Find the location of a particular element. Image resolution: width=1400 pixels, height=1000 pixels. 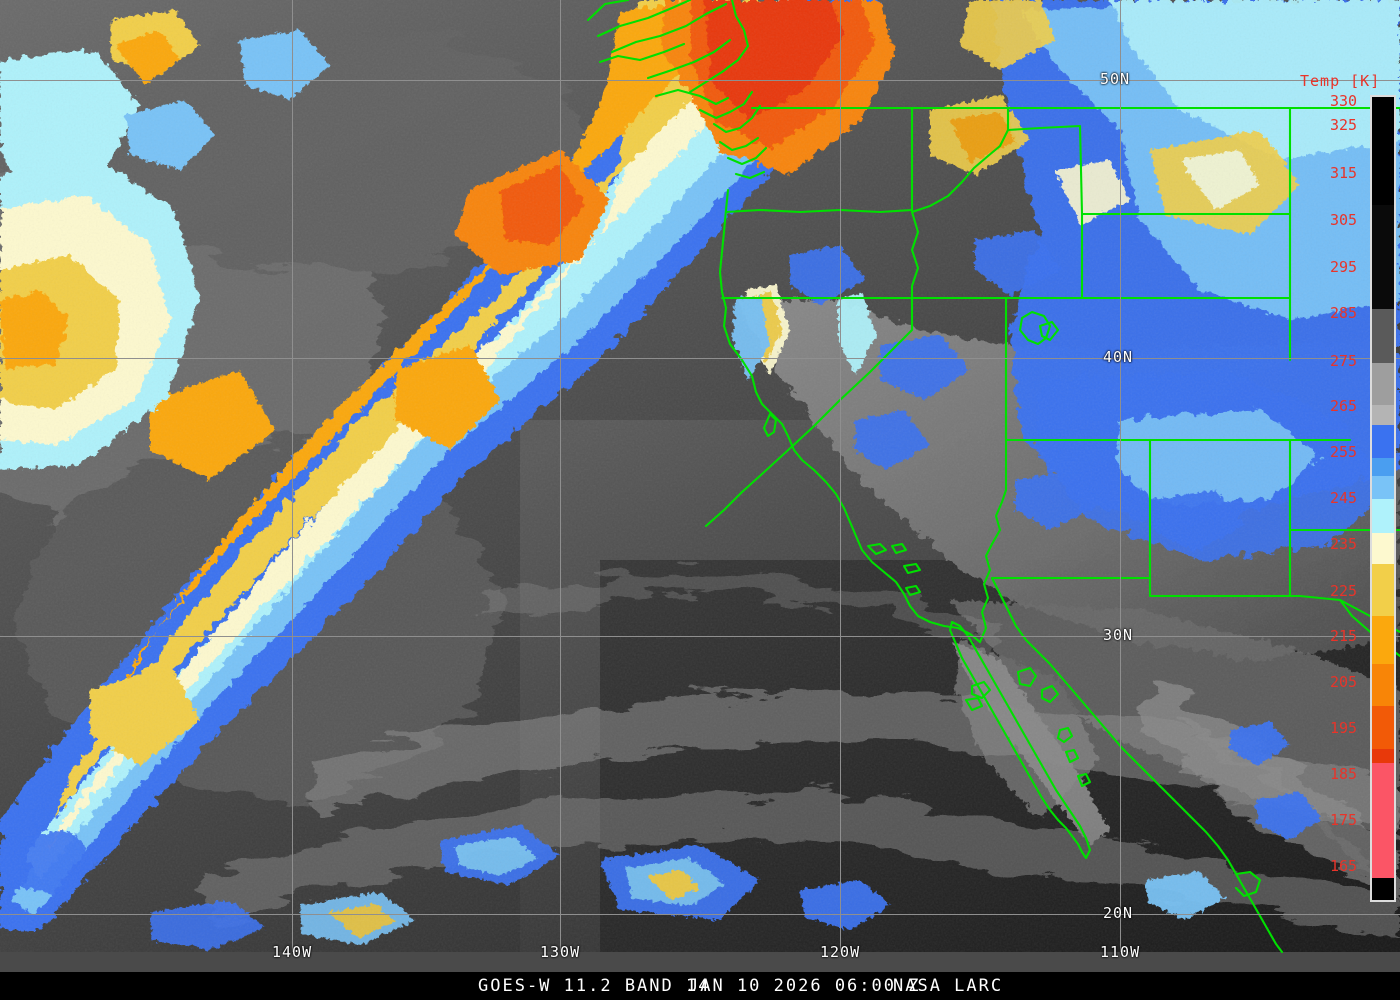

colorbar-segment-under-range-black is located at coordinates (1383, 890).